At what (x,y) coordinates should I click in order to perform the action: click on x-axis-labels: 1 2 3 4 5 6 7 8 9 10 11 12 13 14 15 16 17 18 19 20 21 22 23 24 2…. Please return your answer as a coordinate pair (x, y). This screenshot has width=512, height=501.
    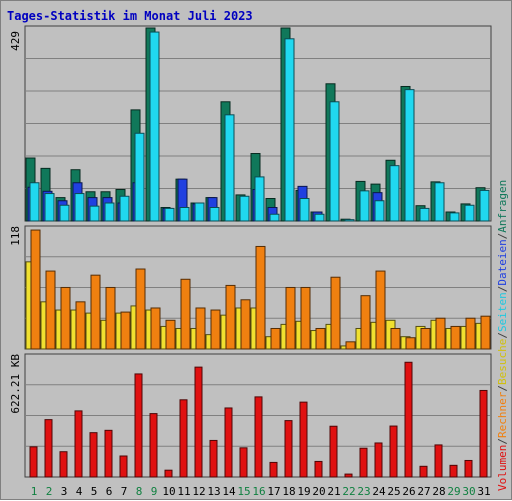
    Looking at the image, I should click on (261, 491).